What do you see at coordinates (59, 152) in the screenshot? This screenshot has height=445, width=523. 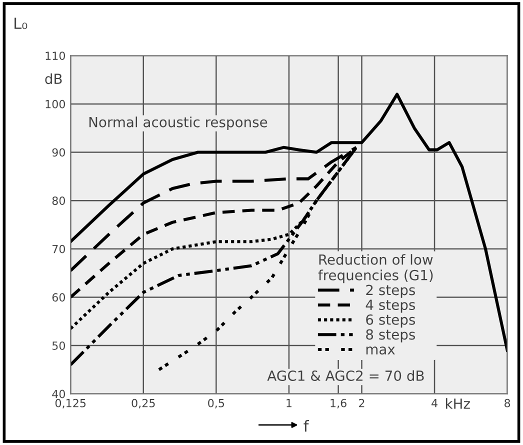 I see `y-tick-label: 90` at bounding box center [59, 152].